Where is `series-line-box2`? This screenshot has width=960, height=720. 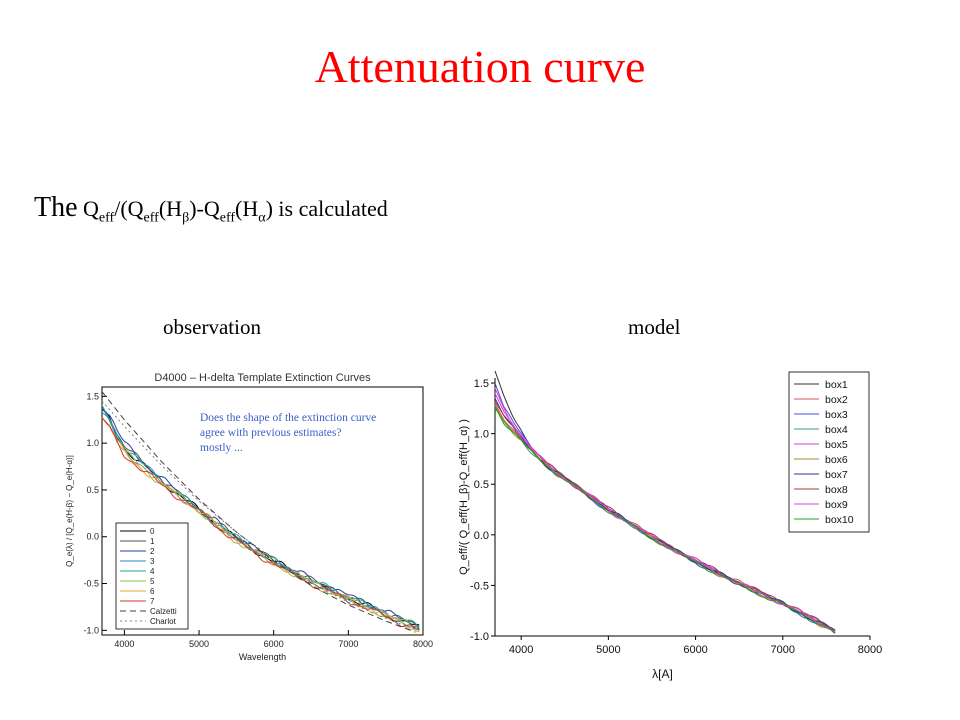 series-line-box2 is located at coordinates (665, 517).